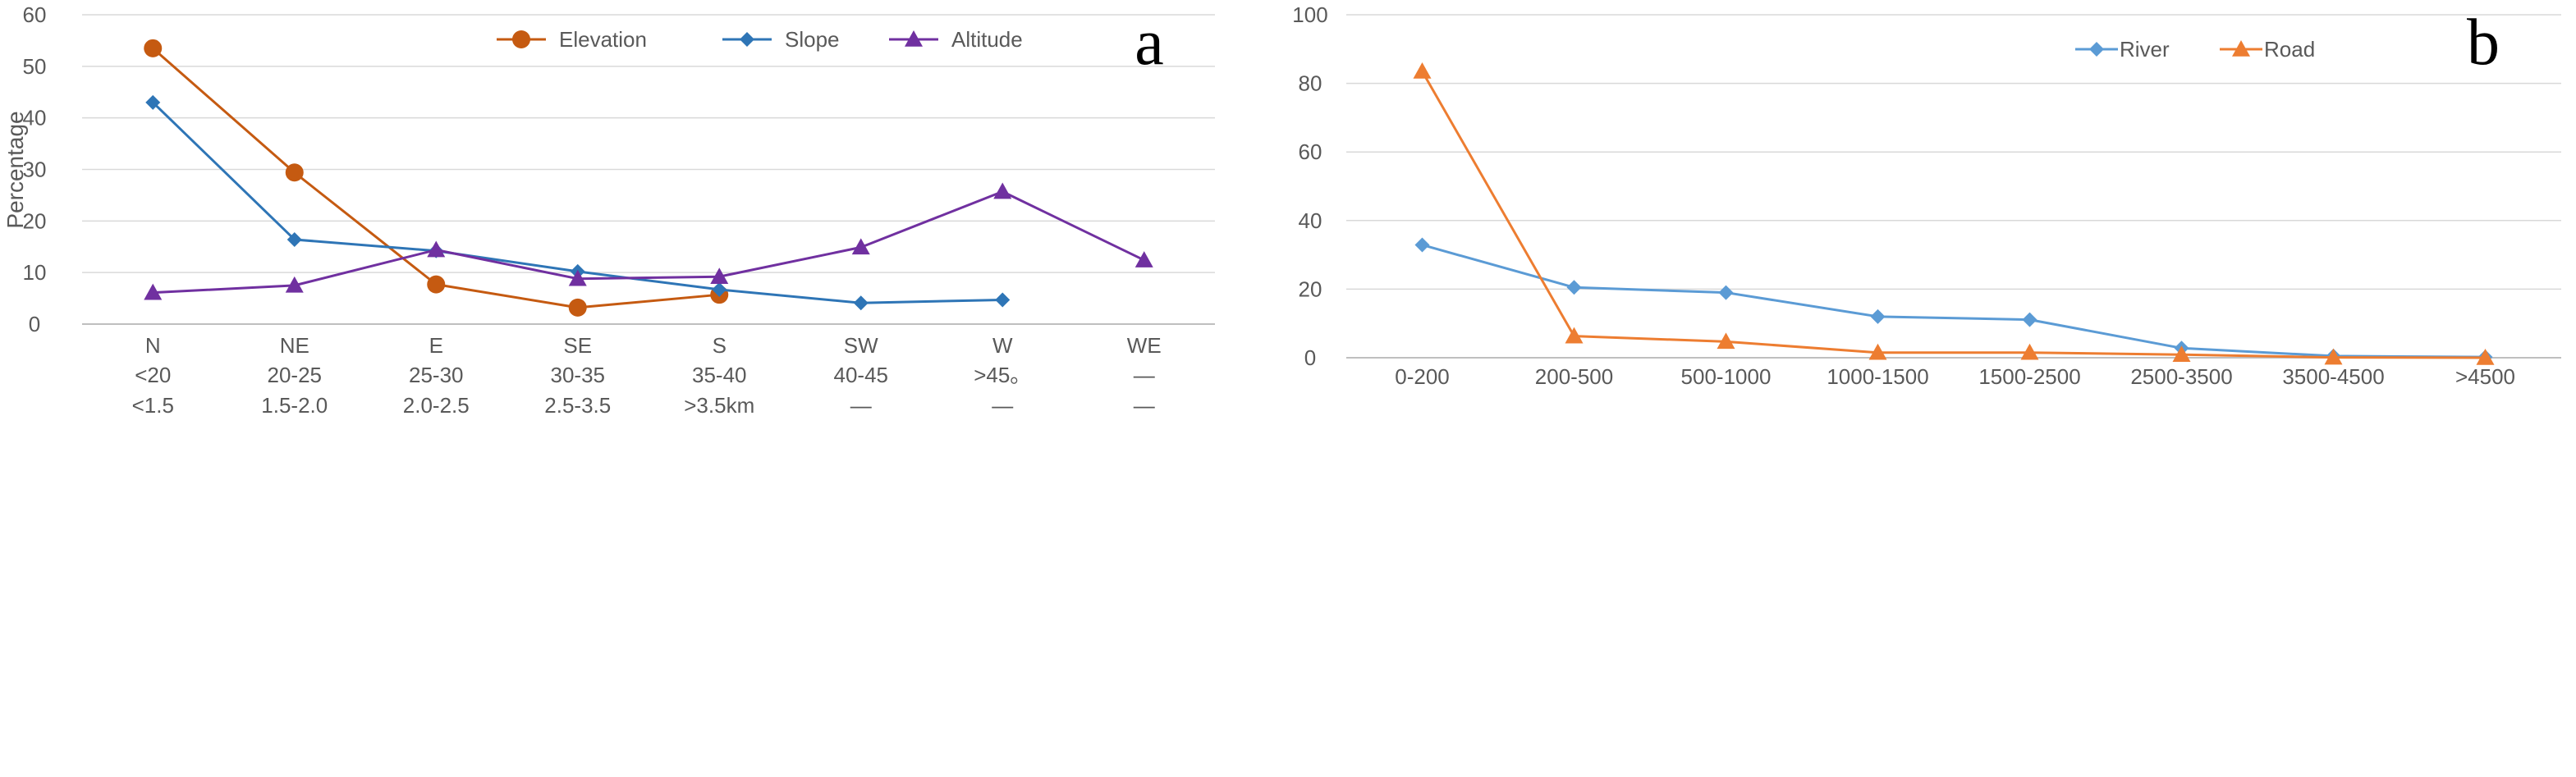  I want to click on legend-item-river: River, so click(2123, 50).